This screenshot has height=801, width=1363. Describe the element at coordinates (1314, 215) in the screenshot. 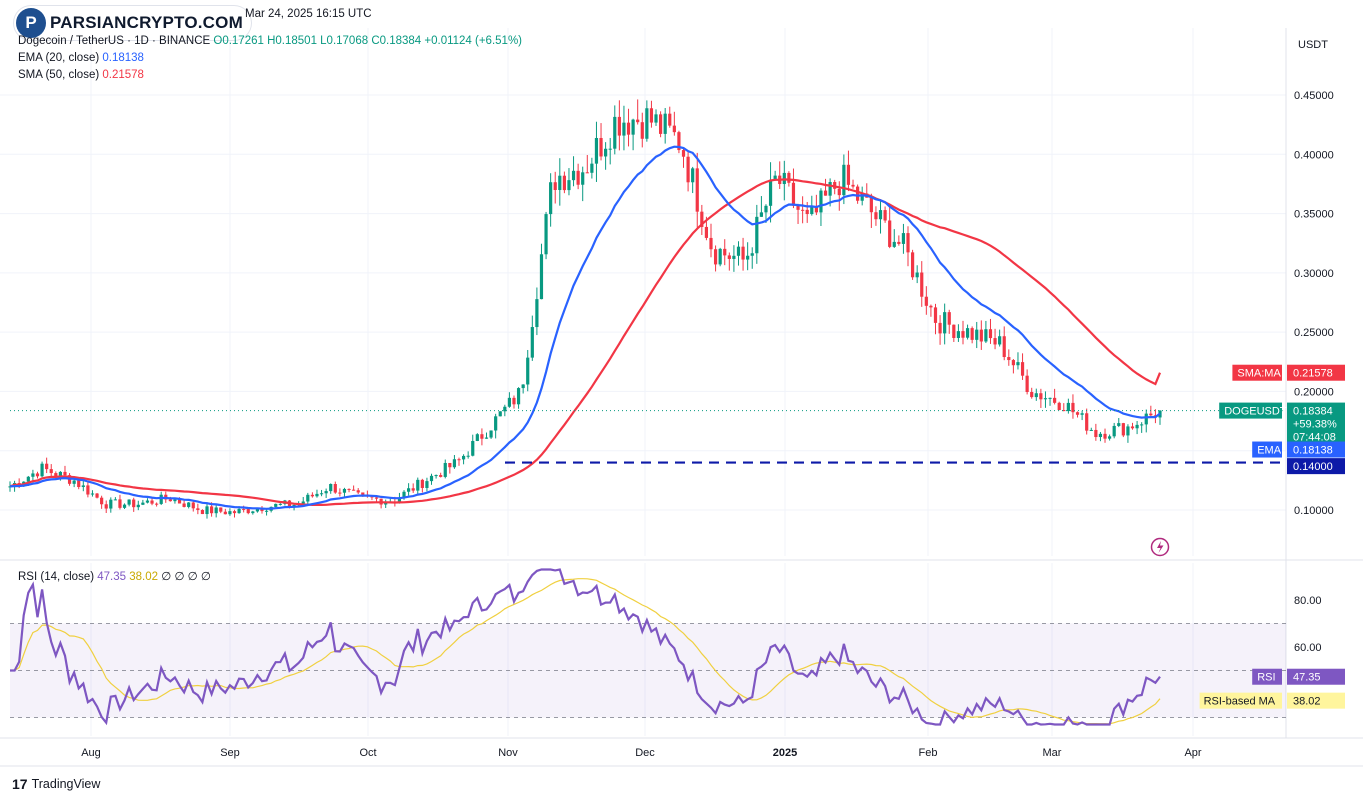

I see `price-tick: 0.35000` at that location.